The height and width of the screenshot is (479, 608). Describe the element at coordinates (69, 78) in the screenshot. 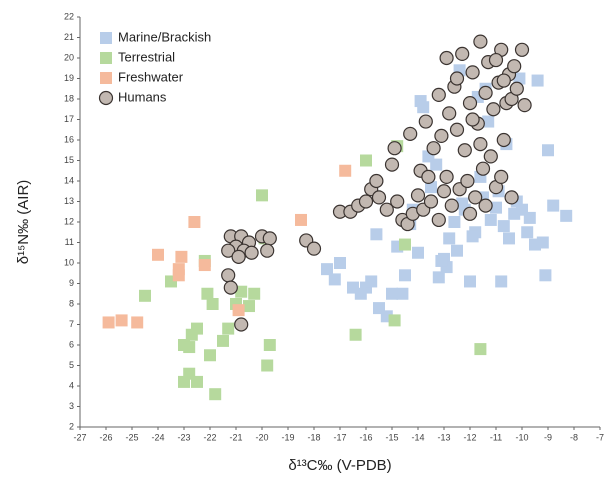

I see `y-tick-label: 19` at that location.